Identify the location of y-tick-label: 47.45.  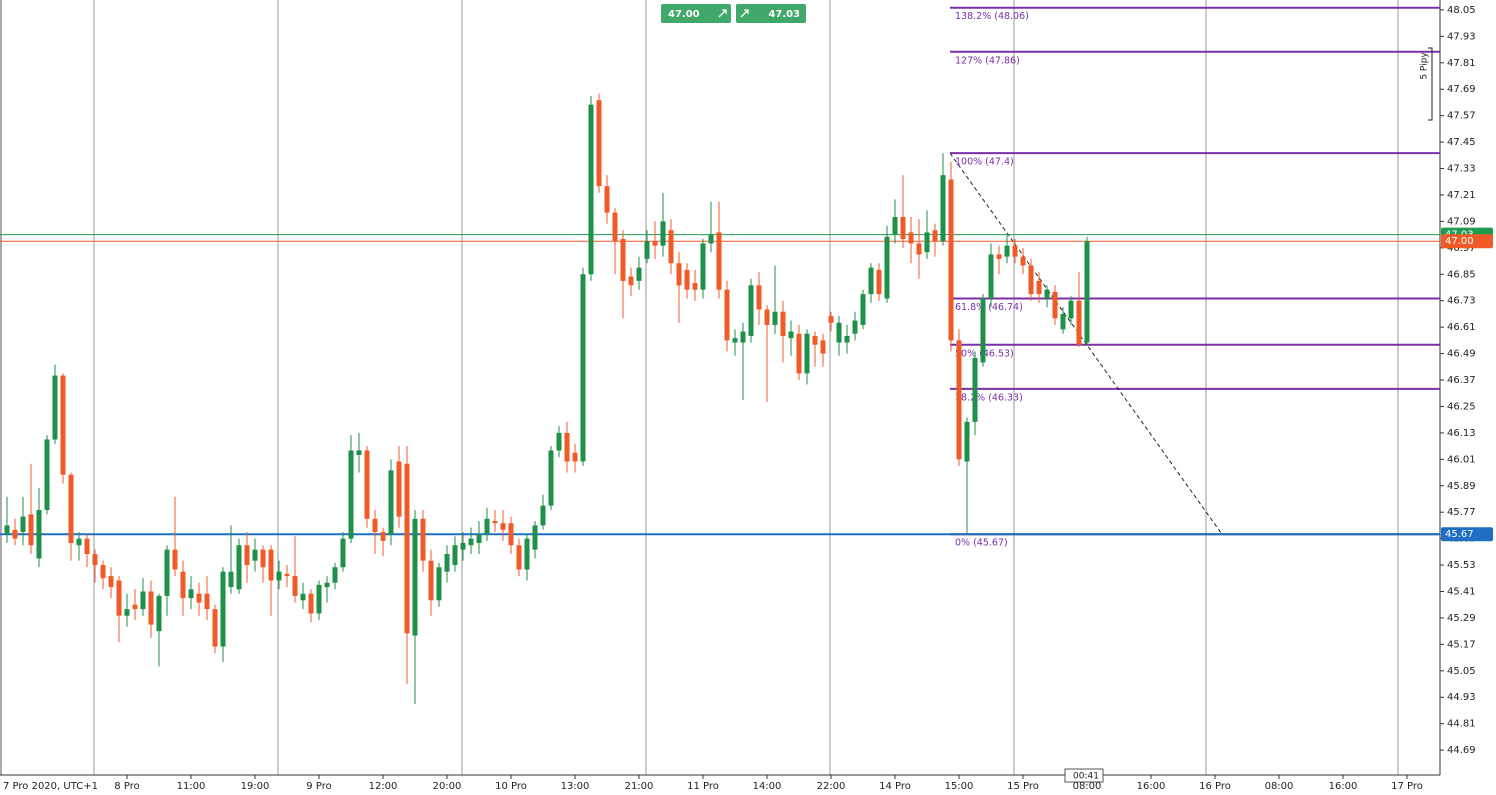
(1461, 142).